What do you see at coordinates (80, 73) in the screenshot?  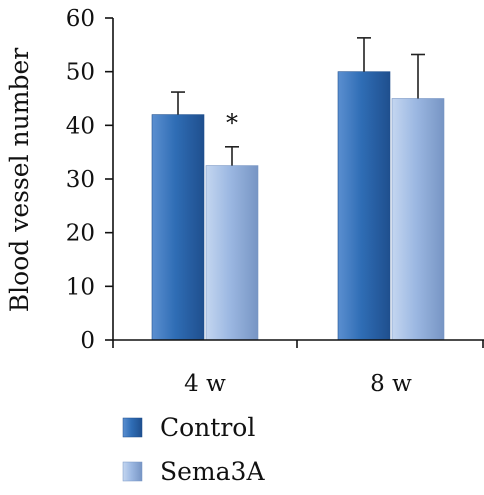 I see `y-tick-label: 50` at bounding box center [80, 73].